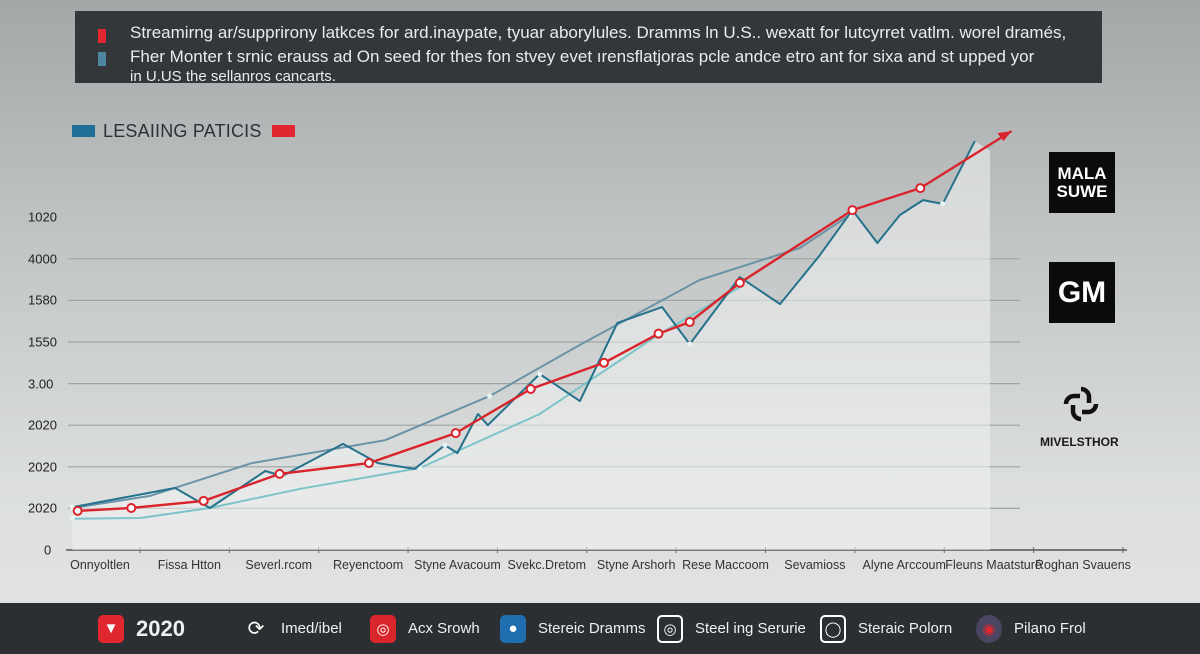 The width and height of the screenshot is (1200, 654). I want to click on x-tick-label: Styne Arshorh, so click(636, 565).